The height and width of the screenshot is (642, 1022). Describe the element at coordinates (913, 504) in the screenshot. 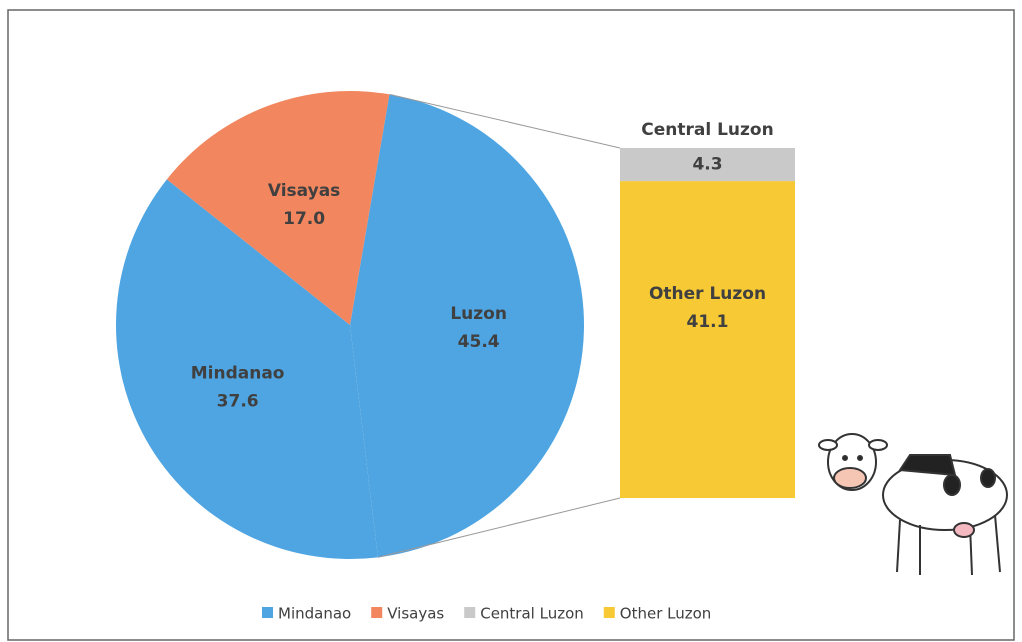

I see `cow-illustration` at that location.